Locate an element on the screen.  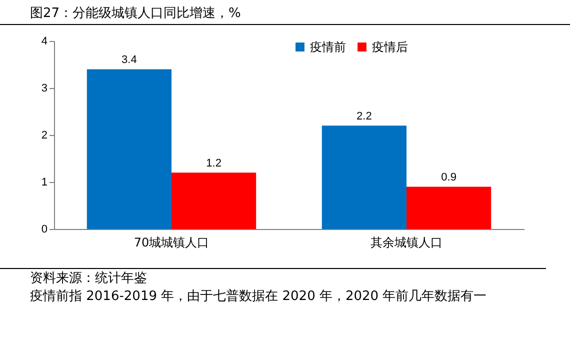
y-tick-label: 0 is located at coordinates (44, 230).